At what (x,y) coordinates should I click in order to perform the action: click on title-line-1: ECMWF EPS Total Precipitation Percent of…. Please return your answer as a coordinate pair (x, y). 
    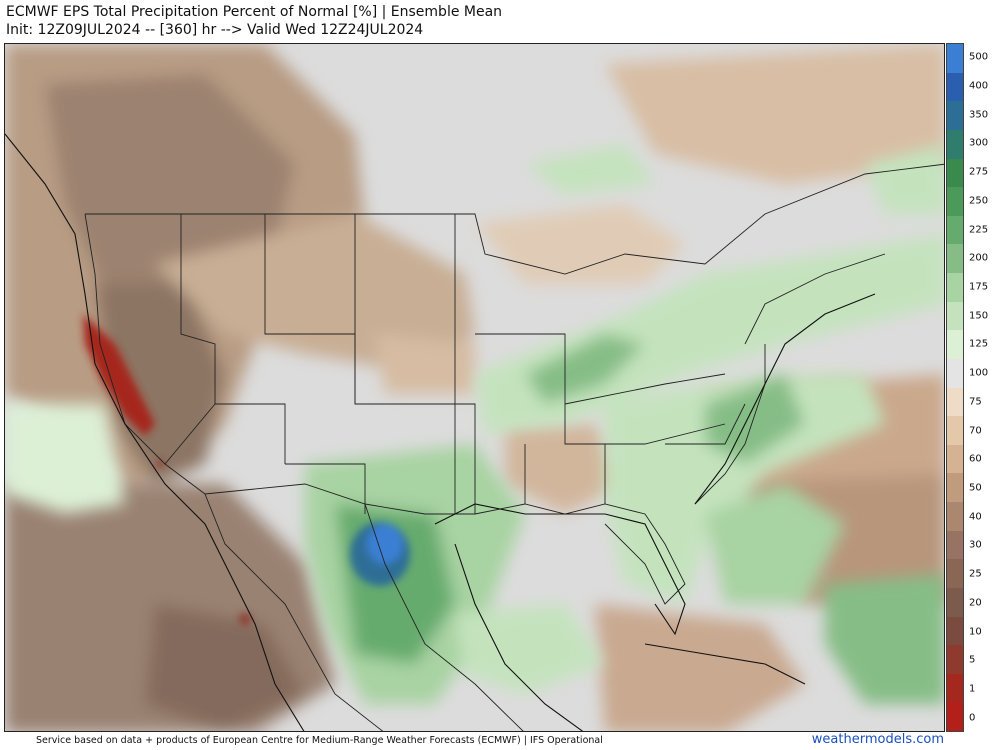
    Looking at the image, I should click on (254, 12).